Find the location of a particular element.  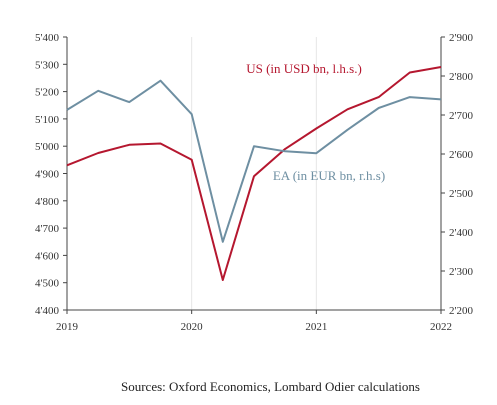

x-tick-label: 2020 is located at coordinates (192, 327).